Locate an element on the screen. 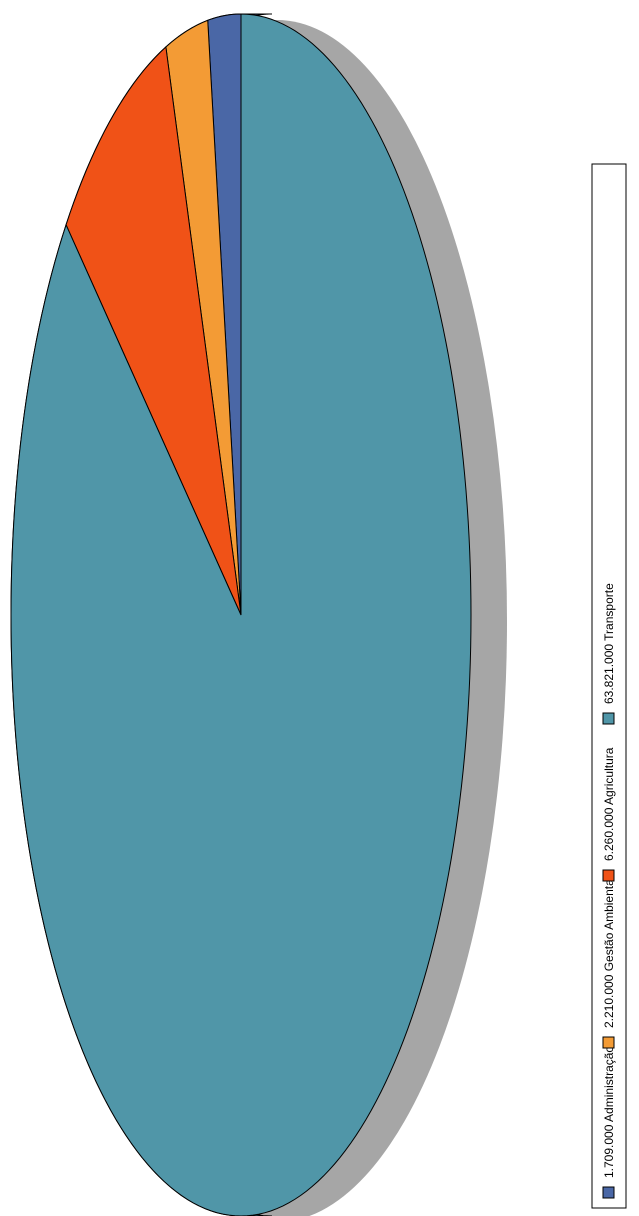 This screenshot has height=1216, width=639. legend-box is located at coordinates (609, 686).